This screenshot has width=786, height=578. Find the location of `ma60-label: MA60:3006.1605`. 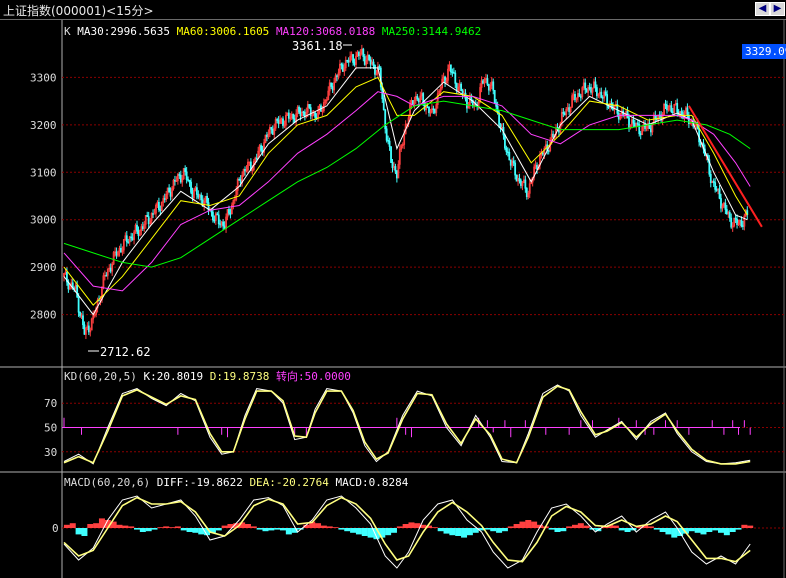

ma60-label: MA60:3006.1605 is located at coordinates (223, 31).